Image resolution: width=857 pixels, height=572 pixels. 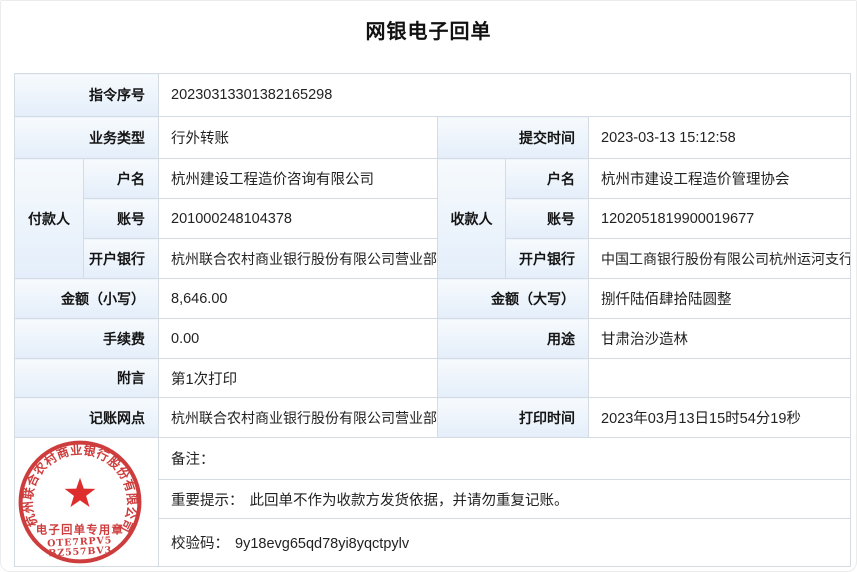 What do you see at coordinates (86, 378) in the screenshot?
I see `postscript-label: 附言` at bounding box center [86, 378].